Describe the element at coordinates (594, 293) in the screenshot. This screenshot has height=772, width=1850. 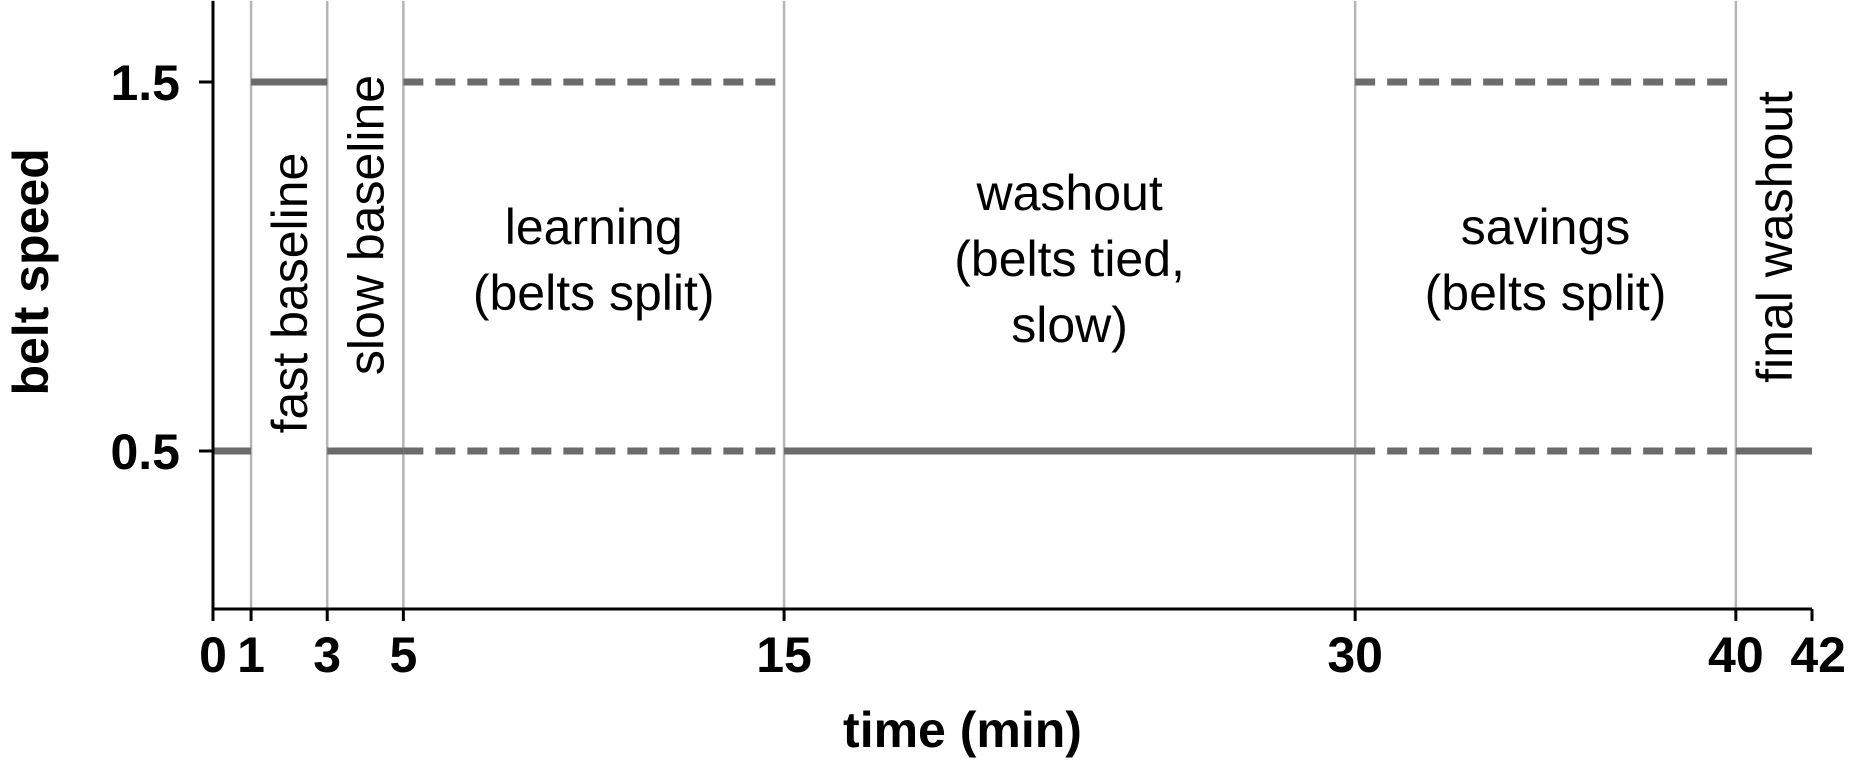
I see `learning-label-line: (belts split)` at that location.